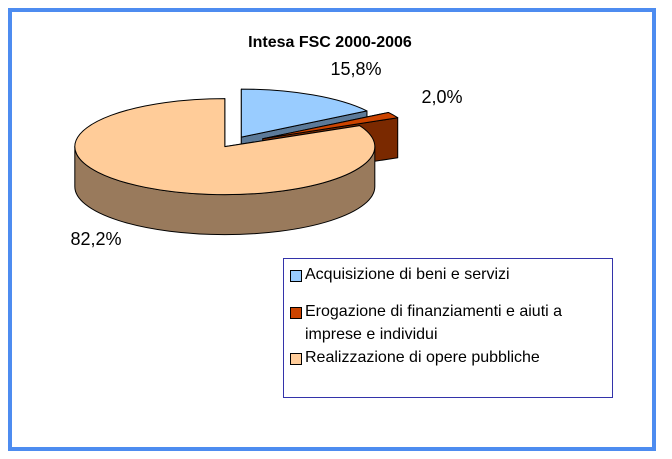  Describe the element at coordinates (422, 357) in the screenshot. I see `legend-label: Realizzazione di opere pubbliche` at that location.